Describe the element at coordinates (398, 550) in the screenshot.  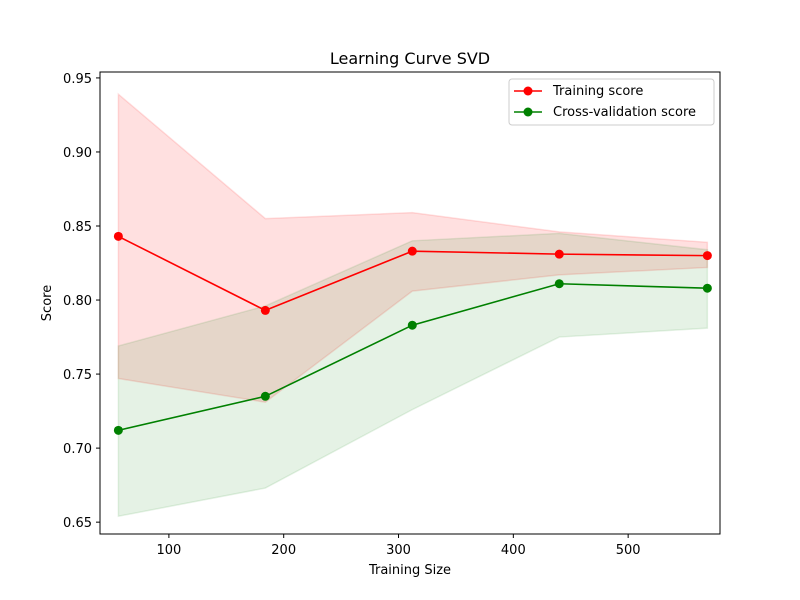
I see `x-tick-label: 300` at that location.